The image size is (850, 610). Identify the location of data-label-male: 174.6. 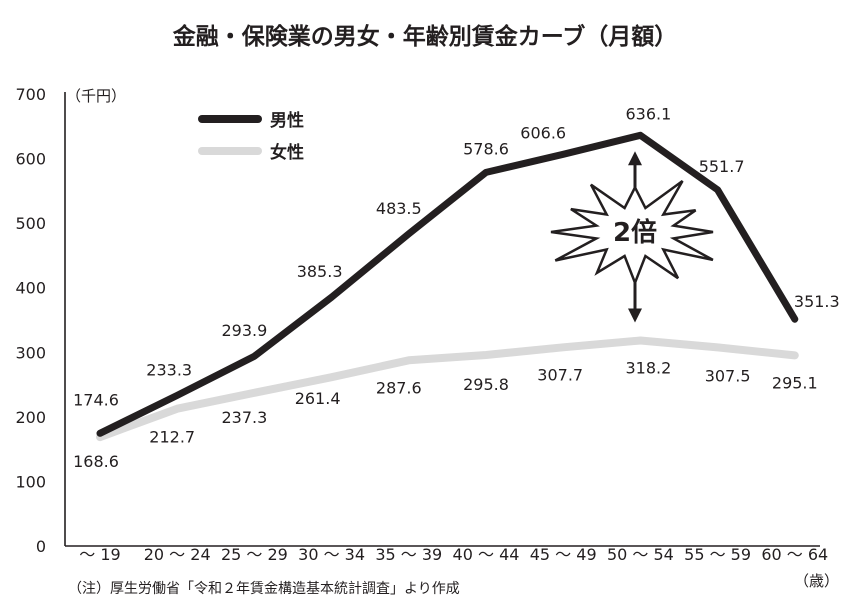
(96, 399).